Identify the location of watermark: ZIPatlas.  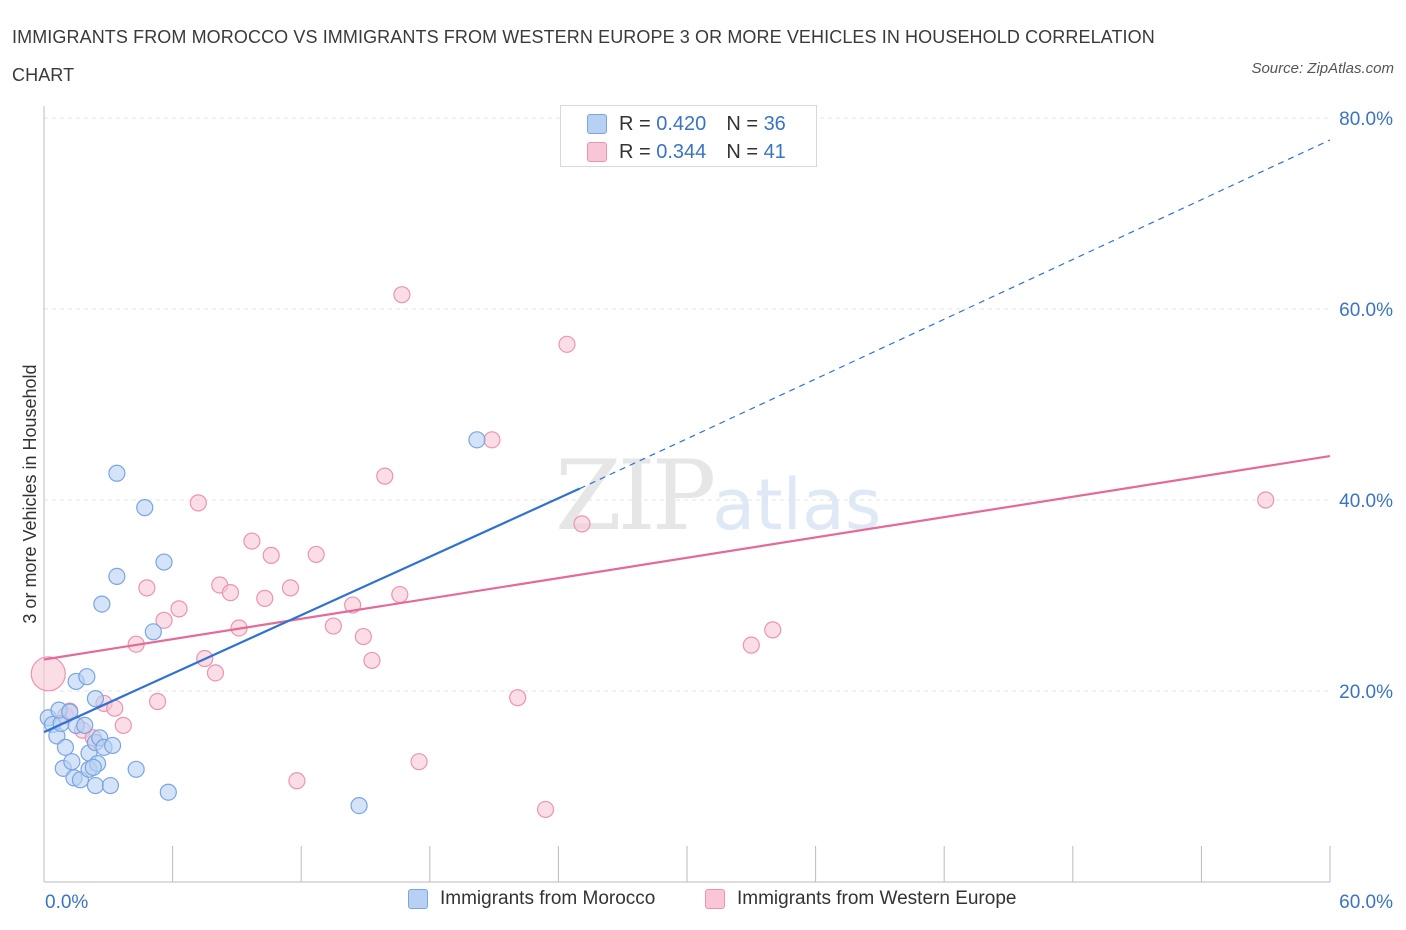
(718, 496).